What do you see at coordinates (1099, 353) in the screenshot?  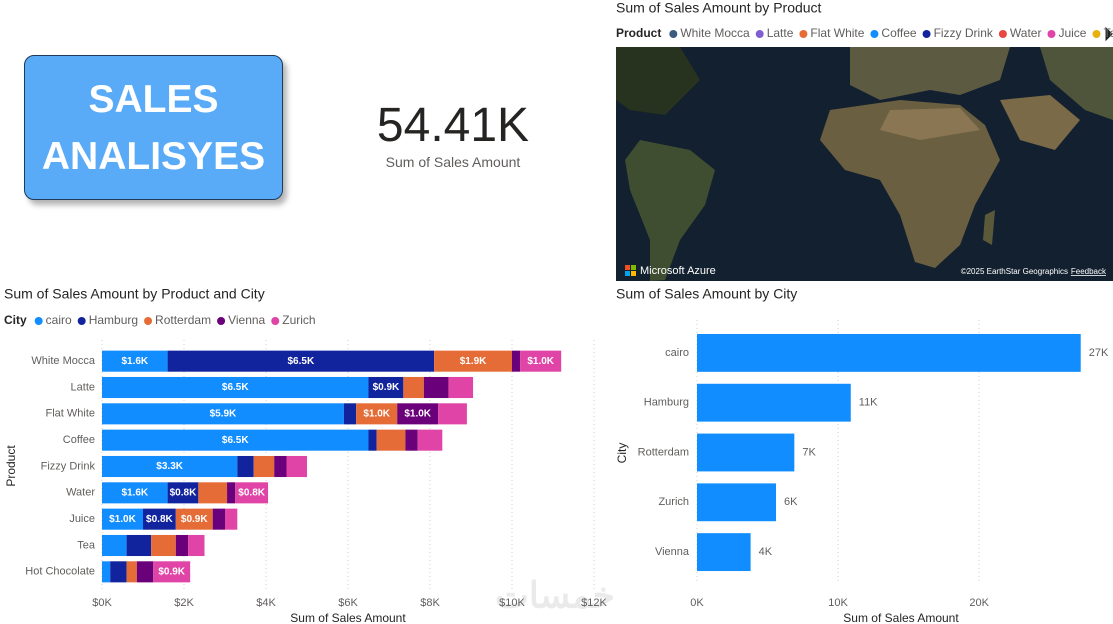 I see `data-label: 27K` at bounding box center [1099, 353].